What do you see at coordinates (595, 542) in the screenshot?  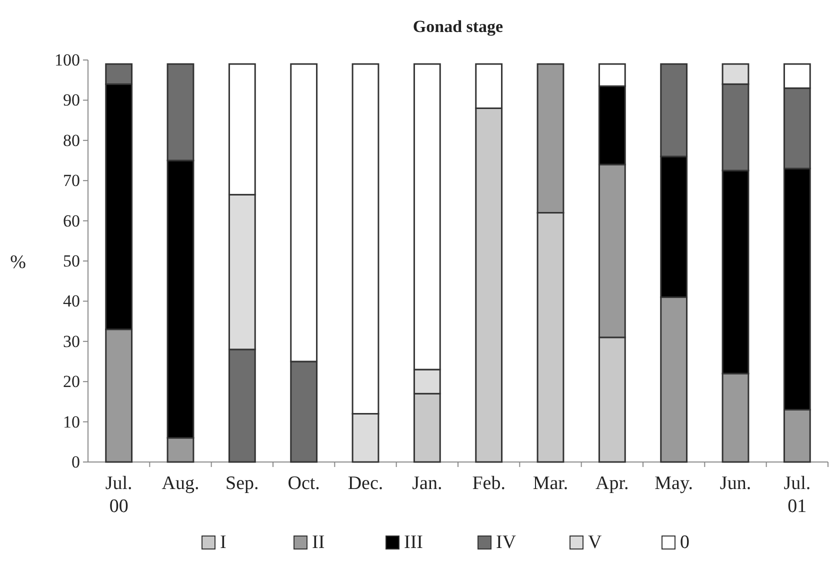 I see `legend-label: V` at bounding box center [595, 542].